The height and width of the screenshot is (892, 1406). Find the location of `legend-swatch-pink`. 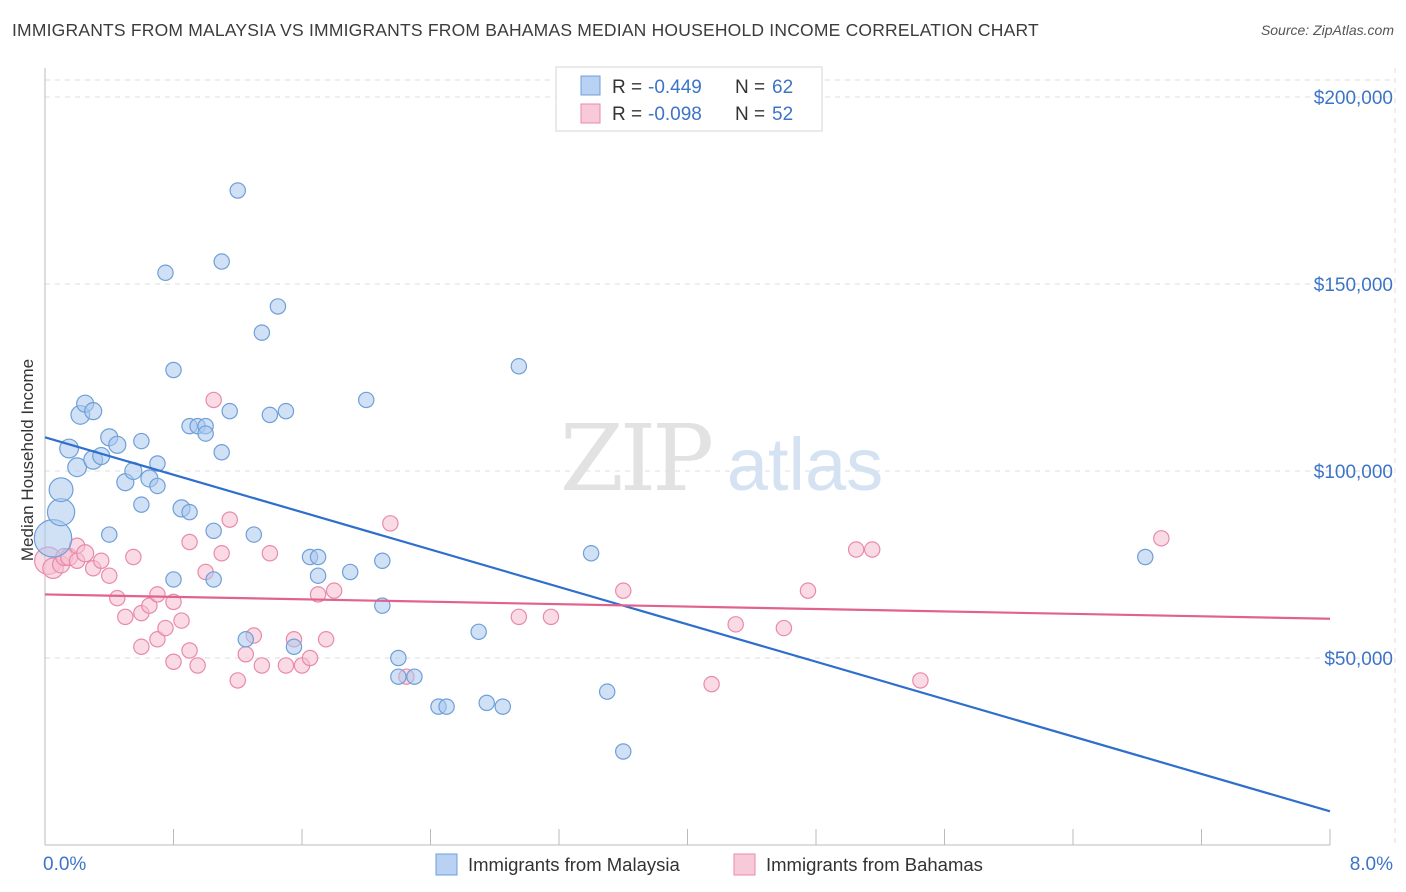

legend-swatch-pink is located at coordinates (590, 113).